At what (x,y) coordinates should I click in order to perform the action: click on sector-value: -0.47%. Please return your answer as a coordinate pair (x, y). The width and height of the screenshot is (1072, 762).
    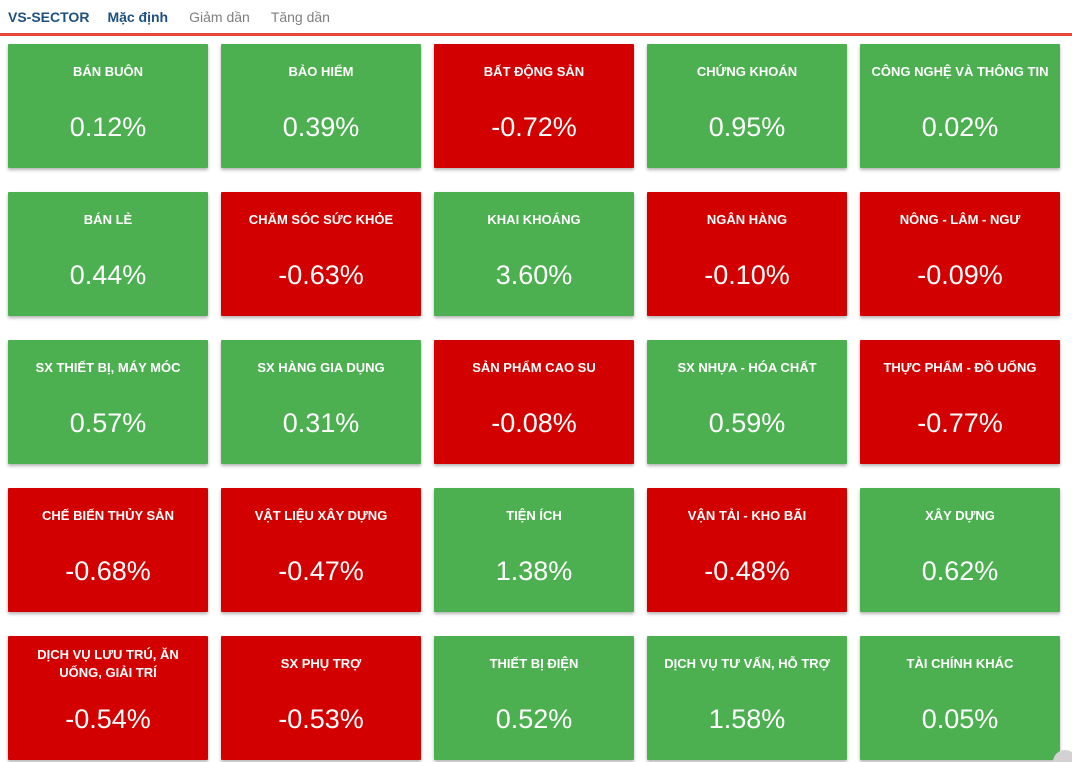
    Looking at the image, I should click on (321, 570).